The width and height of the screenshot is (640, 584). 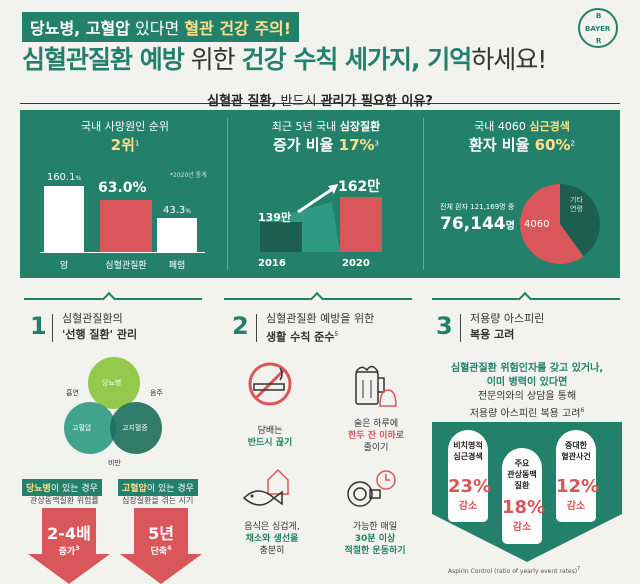 What do you see at coordinates (272, 263) in the screenshot?
I see `label-2016: 2016` at bounding box center [272, 263].